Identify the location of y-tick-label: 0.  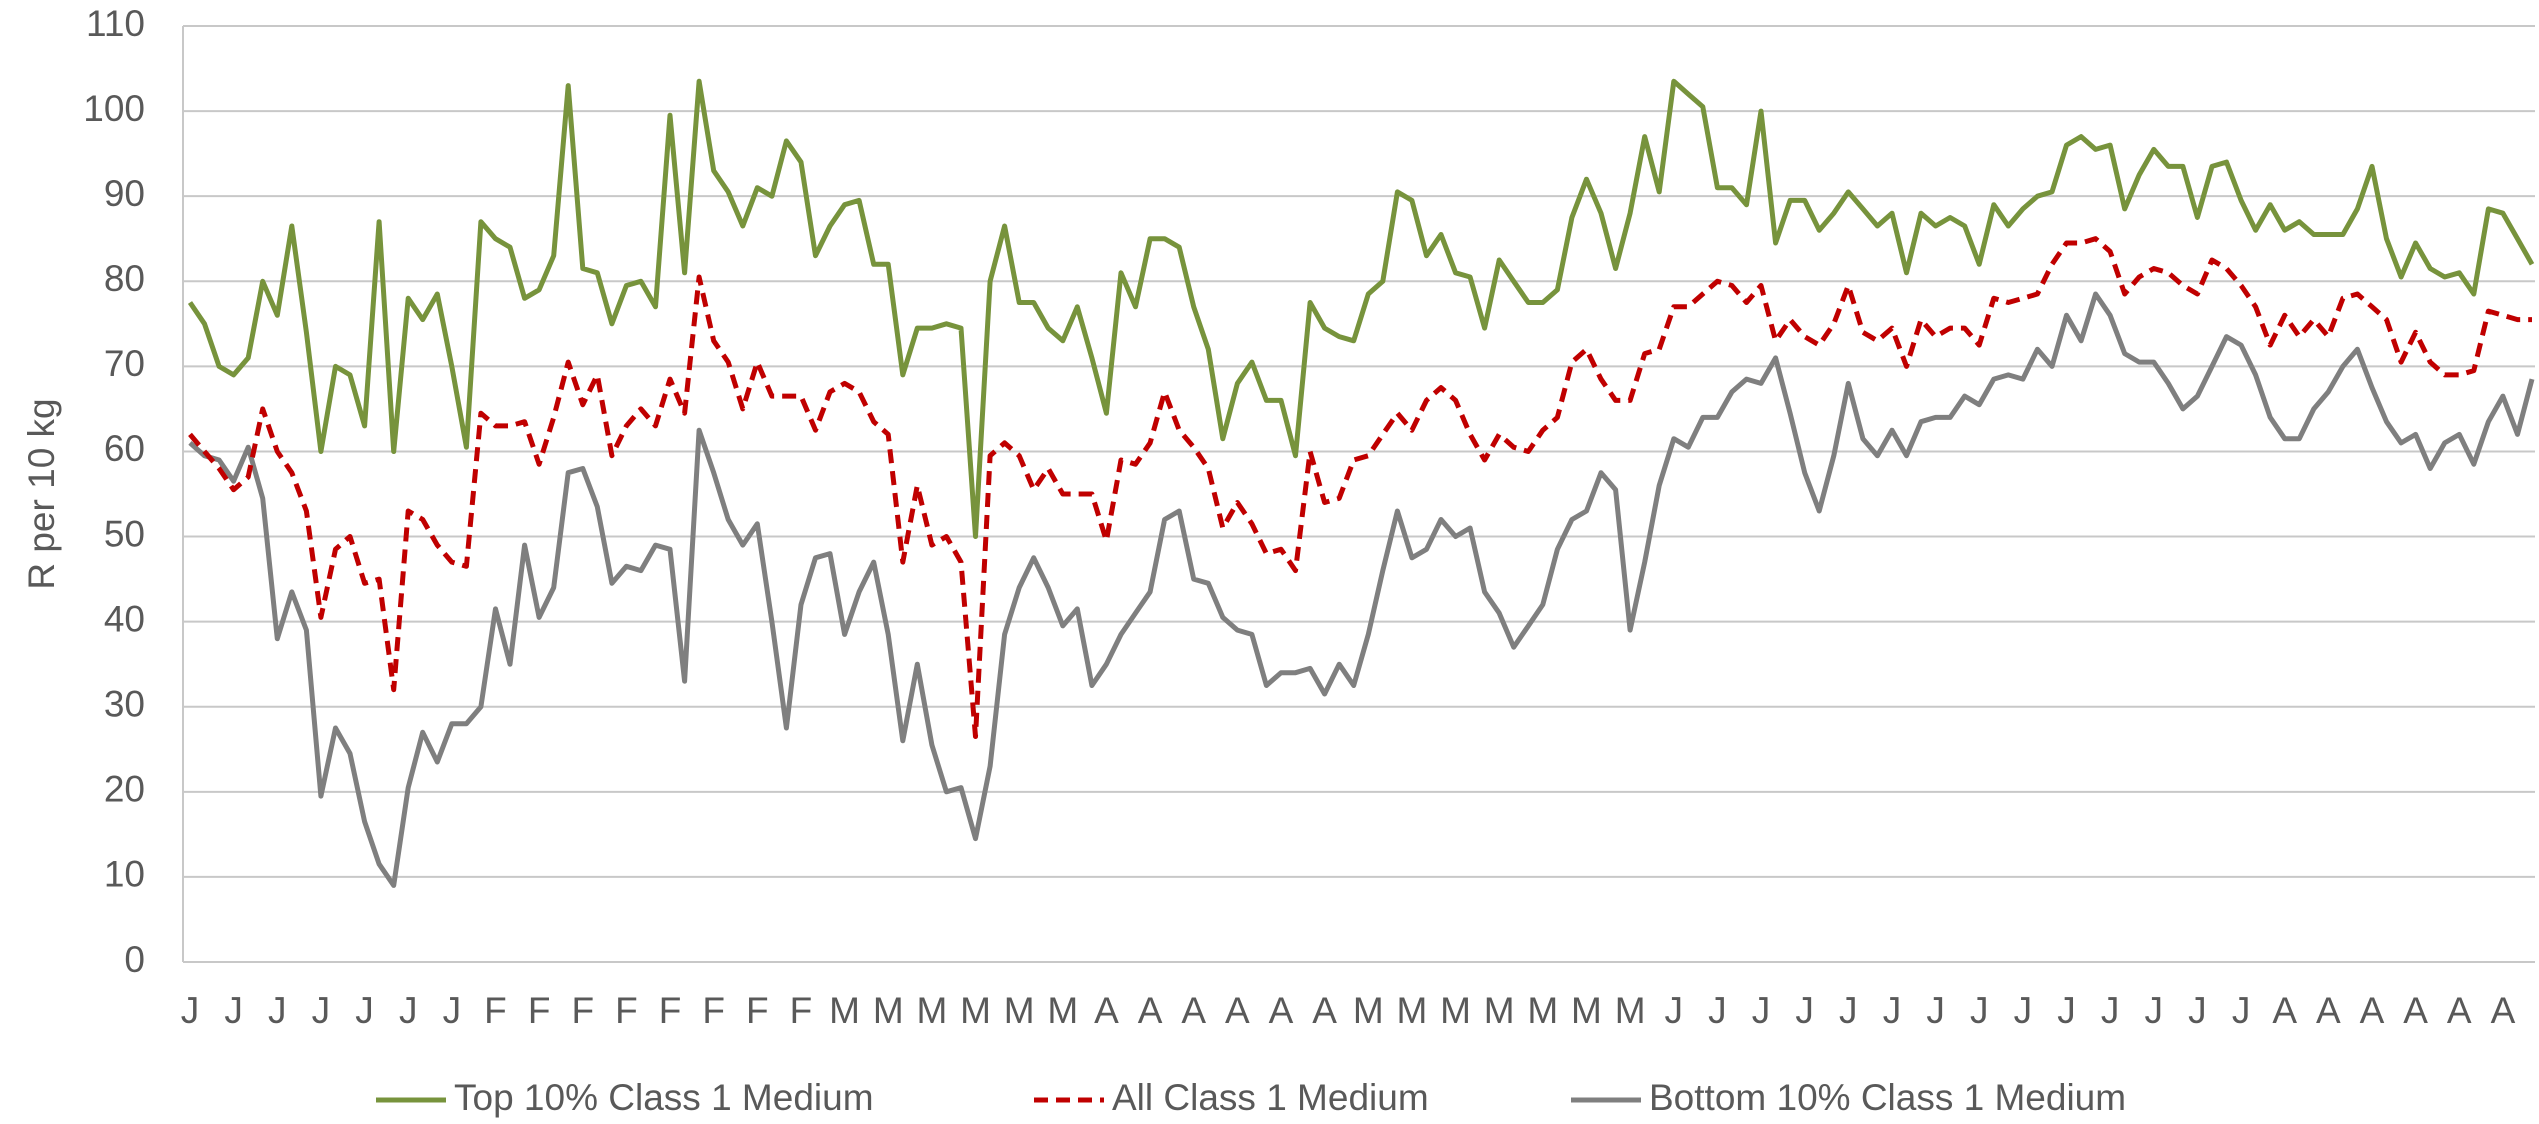
(134, 959).